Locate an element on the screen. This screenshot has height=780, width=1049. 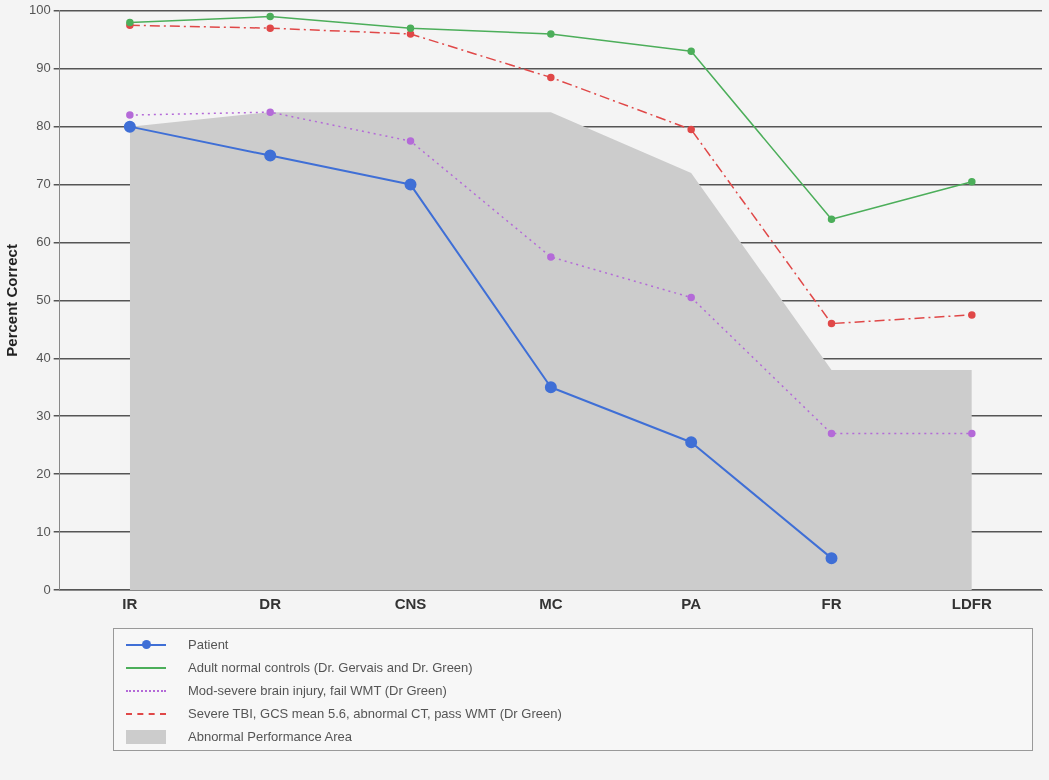
y-tick-label: 70 is located at coordinates (43, 184).